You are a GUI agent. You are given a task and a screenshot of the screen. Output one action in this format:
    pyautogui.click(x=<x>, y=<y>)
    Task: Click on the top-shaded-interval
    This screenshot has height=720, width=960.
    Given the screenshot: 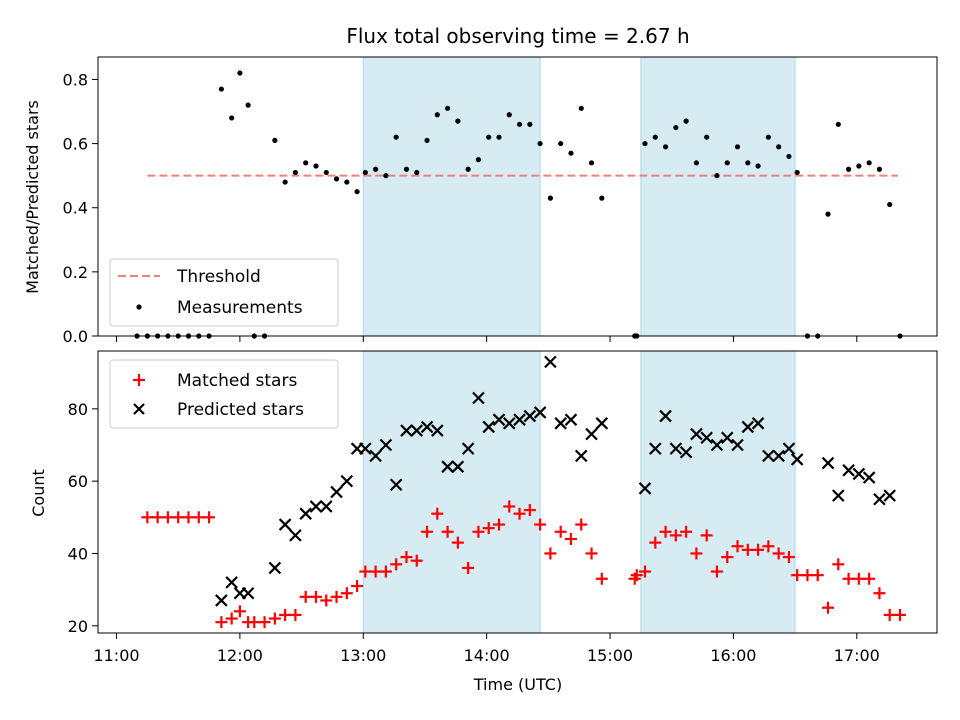 What is the action you would take?
    pyautogui.click(x=718, y=196)
    